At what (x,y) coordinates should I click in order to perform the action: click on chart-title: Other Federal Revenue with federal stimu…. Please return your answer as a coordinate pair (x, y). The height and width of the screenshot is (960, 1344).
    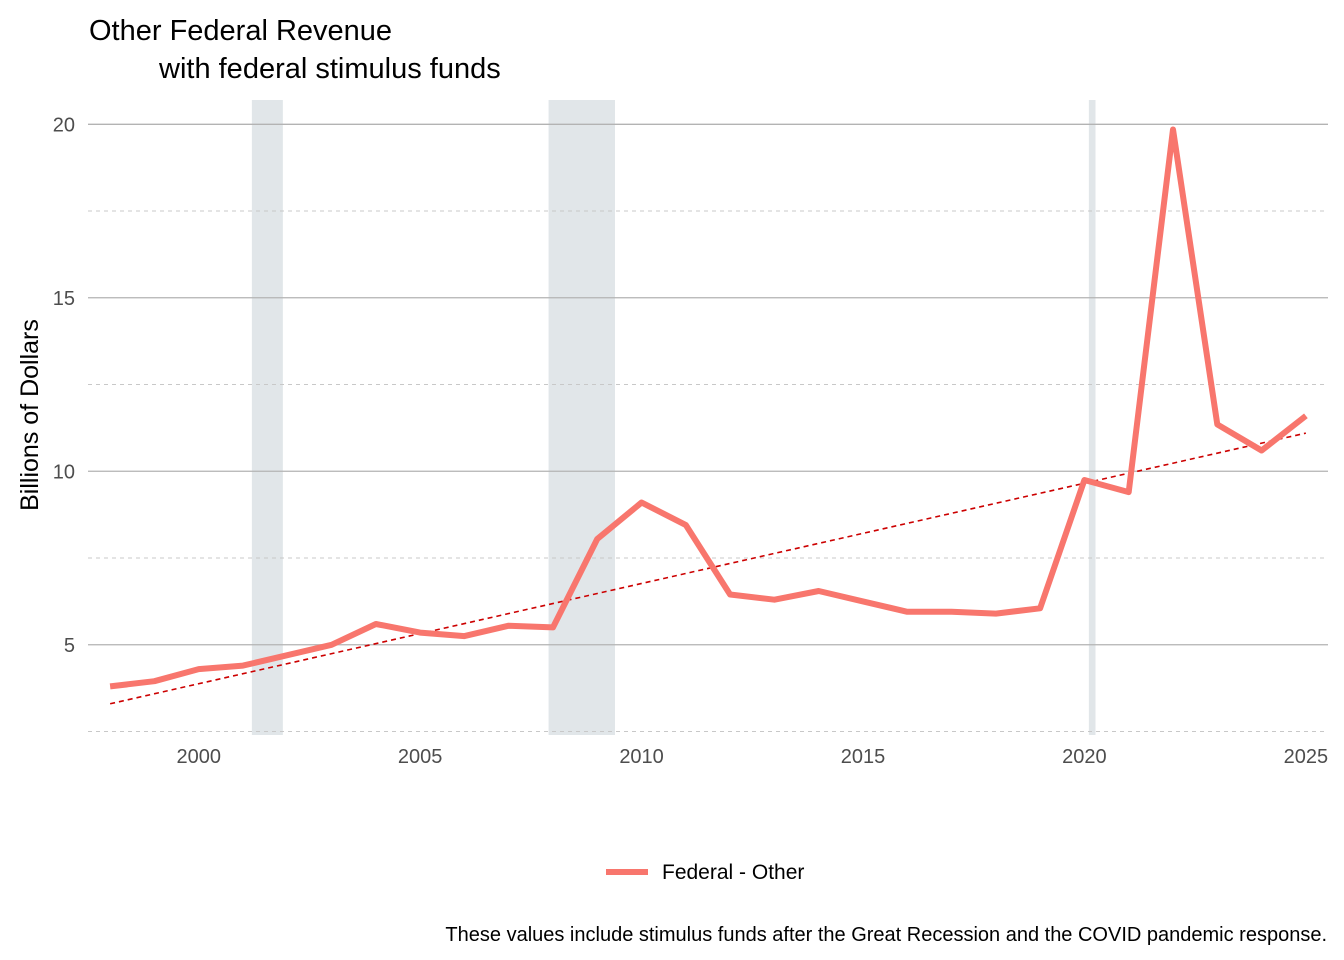
    Looking at the image, I should click on (295, 50).